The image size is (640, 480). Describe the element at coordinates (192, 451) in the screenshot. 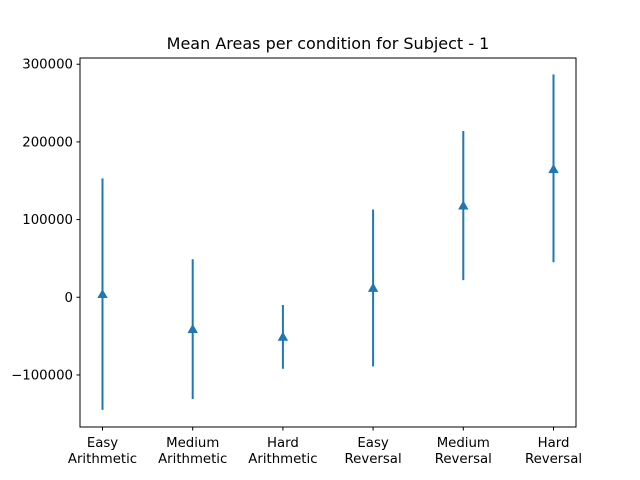

I see `x-tick-label: Medium Arithmetic` at that location.